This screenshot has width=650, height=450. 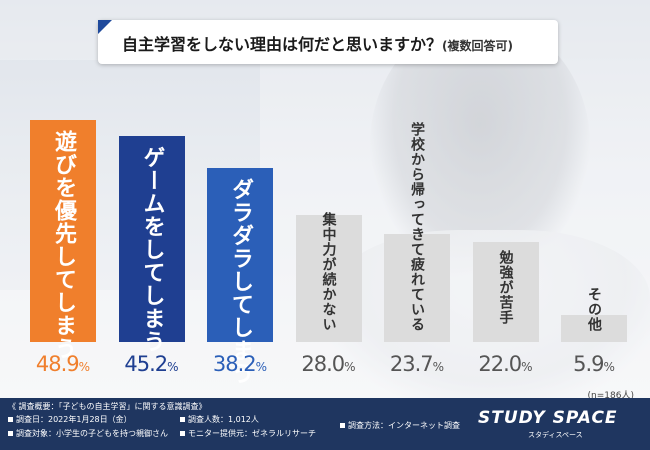 What do you see at coordinates (417, 227) in the screenshot?
I see `bar-label-5: 学校から帰ってきて疲れている` at bounding box center [417, 227].